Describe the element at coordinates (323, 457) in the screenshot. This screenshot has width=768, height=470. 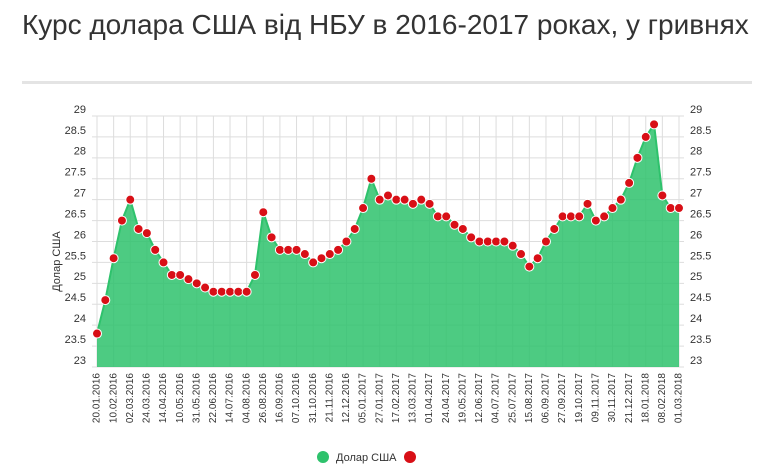
I see `legend-swatch` at that location.